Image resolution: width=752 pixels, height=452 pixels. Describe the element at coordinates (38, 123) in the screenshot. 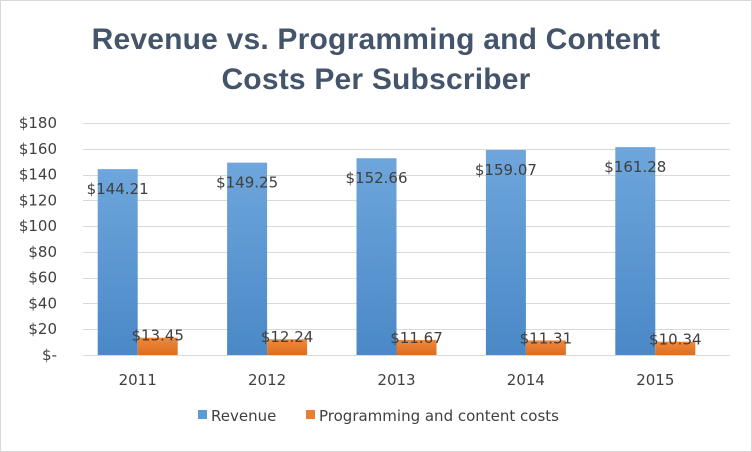

I see `y-tick-label: $180` at that location.